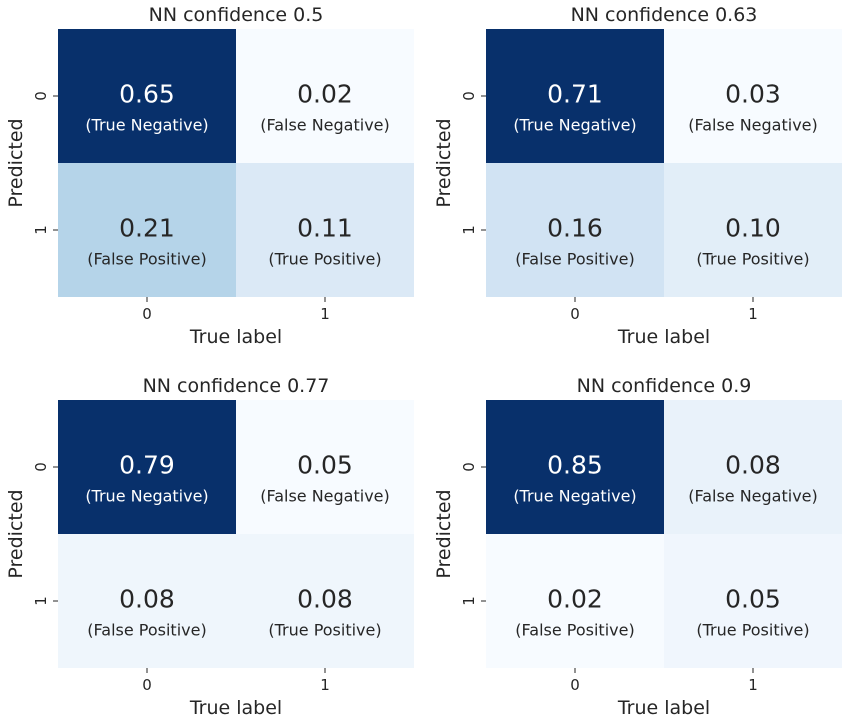 The height and width of the screenshot is (720, 850). What do you see at coordinates (664, 15) in the screenshot?
I see `chart-title: NN confidence 0.63` at bounding box center [664, 15].